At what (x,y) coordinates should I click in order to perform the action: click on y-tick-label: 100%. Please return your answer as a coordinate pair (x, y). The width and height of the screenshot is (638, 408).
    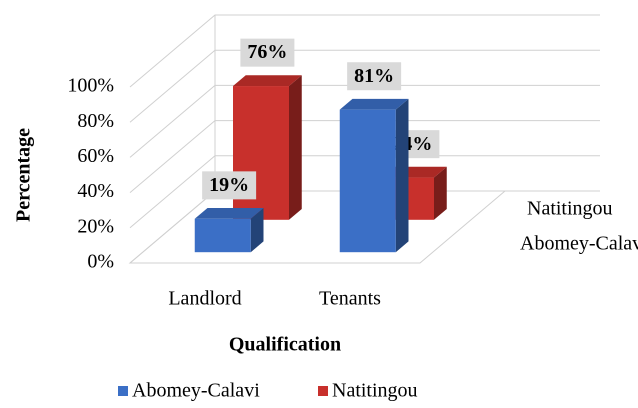
    Looking at the image, I should click on (90, 86).